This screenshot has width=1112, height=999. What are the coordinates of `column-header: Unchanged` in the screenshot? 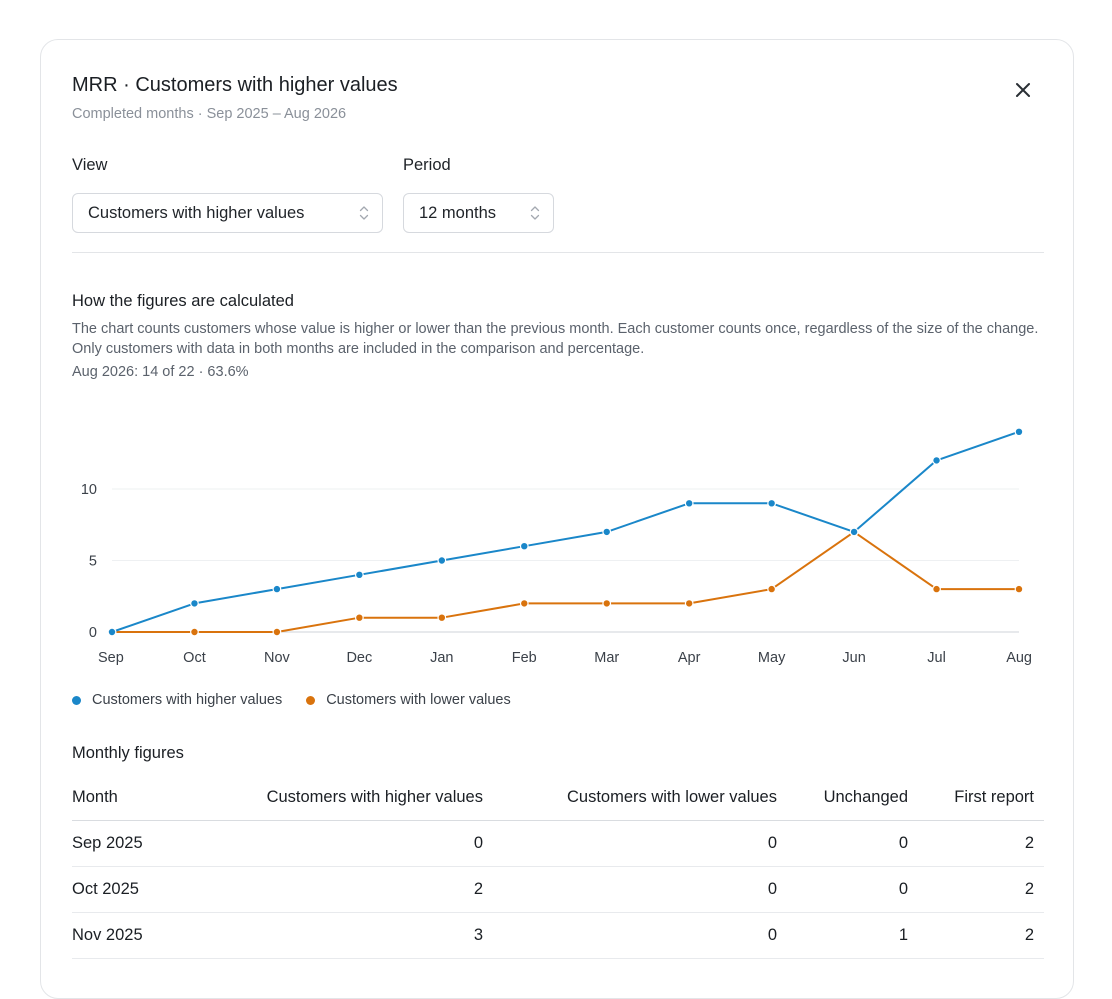 It's located at (852, 798).